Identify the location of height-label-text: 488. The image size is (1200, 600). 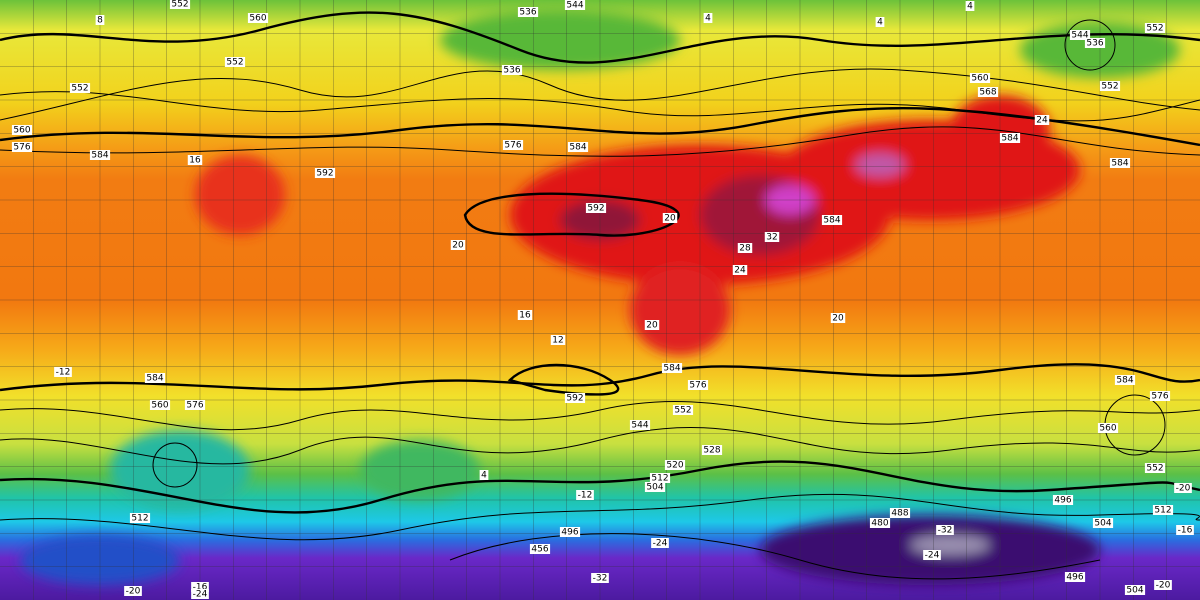
(899, 514).